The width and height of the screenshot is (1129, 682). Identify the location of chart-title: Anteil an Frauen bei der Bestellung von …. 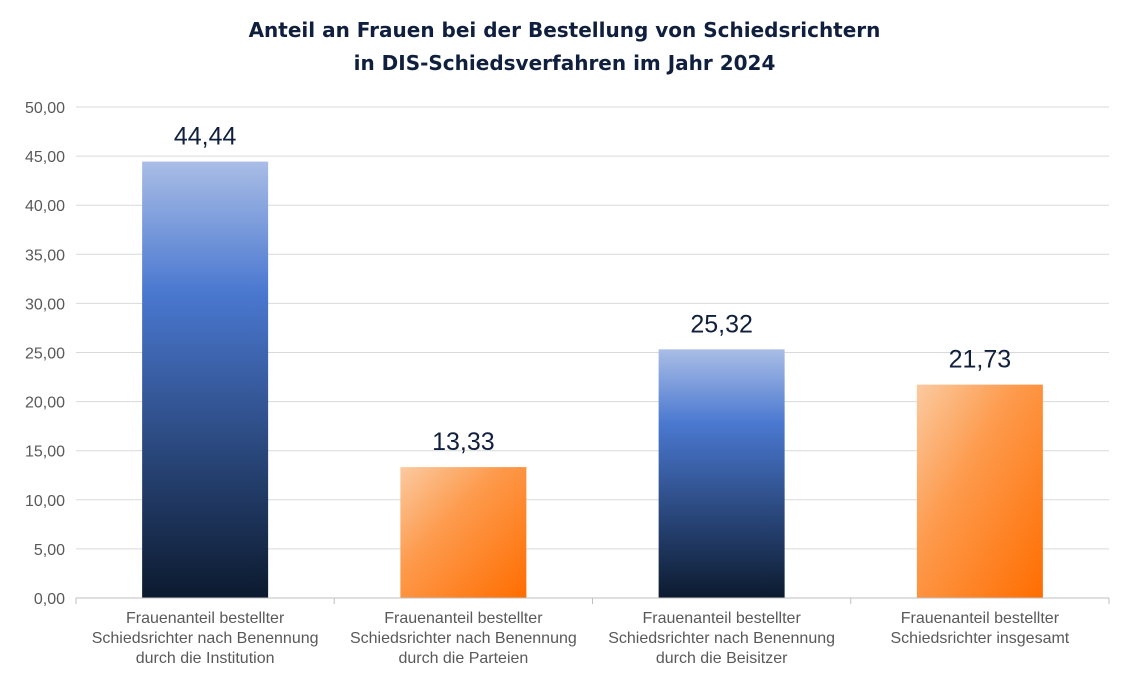
(564, 47).